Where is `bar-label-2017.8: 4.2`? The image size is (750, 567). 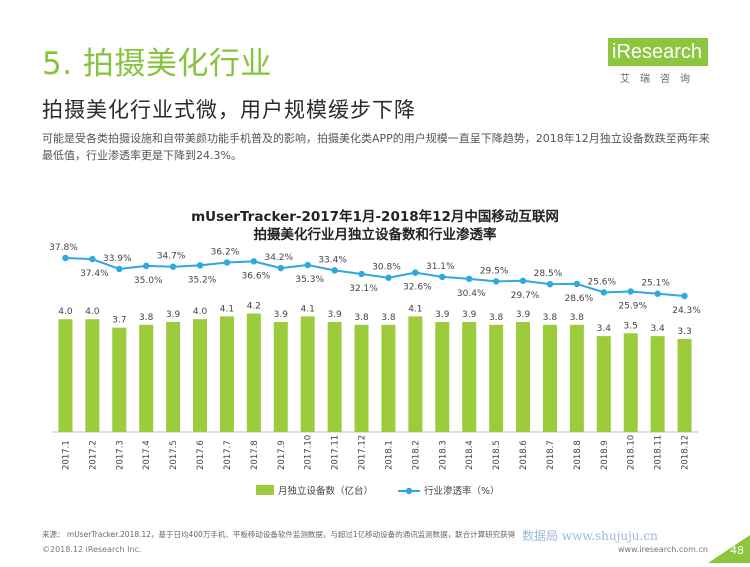 bar-label-2017.8: 4.2 is located at coordinates (254, 307).